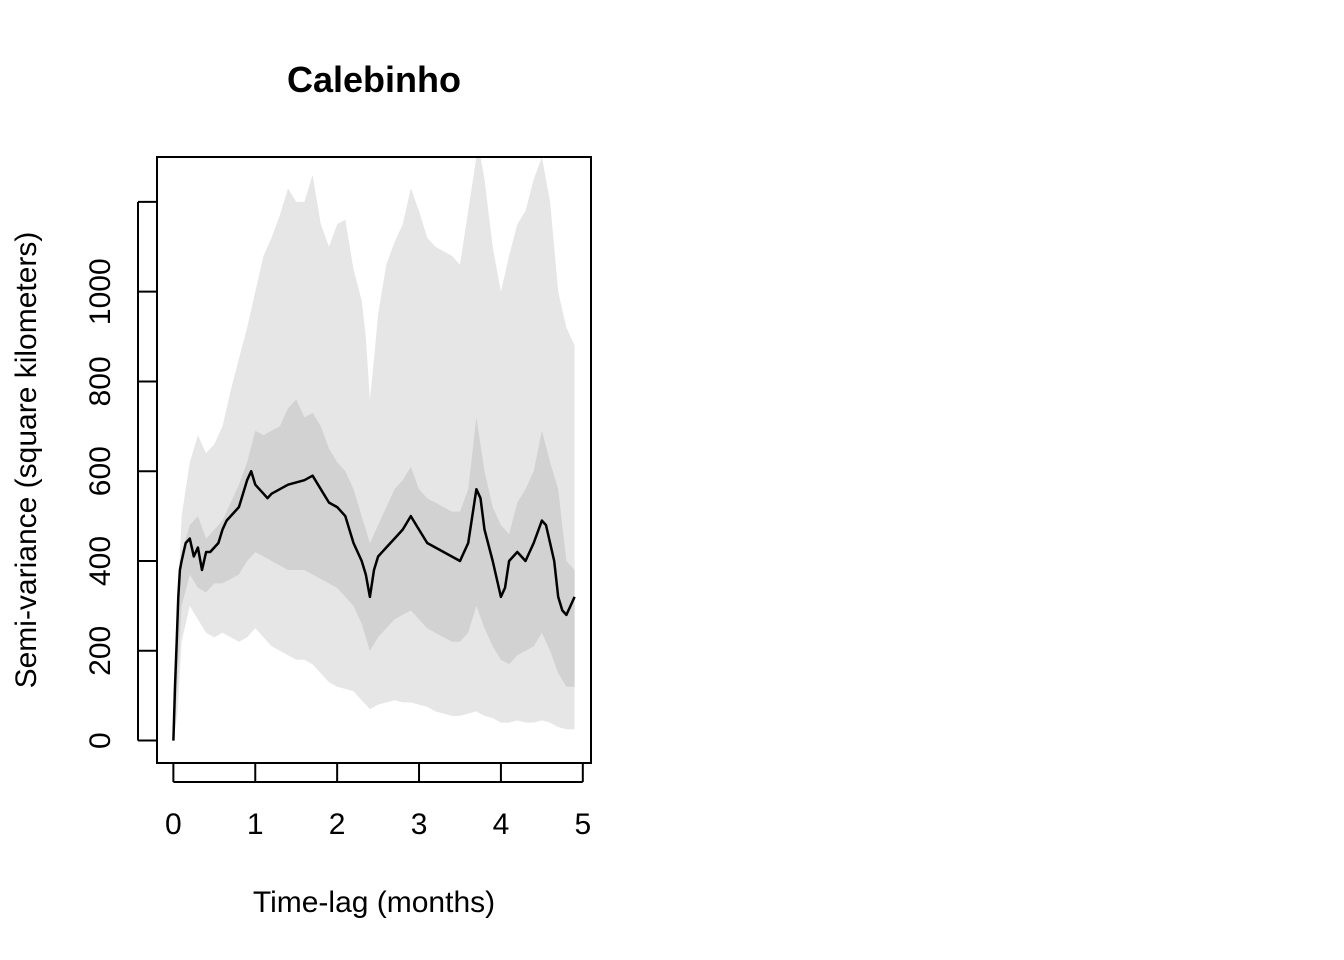  I want to click on y-tick-label: 1000, so click(100, 291).